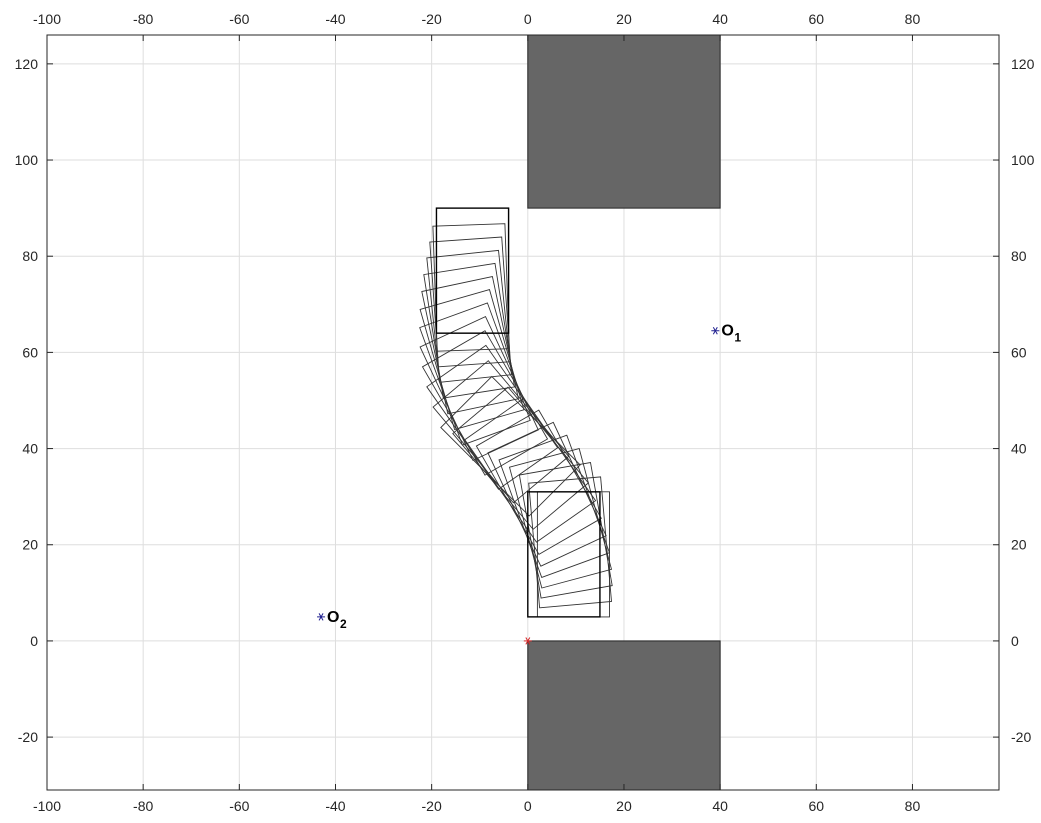 The width and height of the screenshot is (1041, 823). I want to click on y-tick-label-right: 40, so click(1019, 449).